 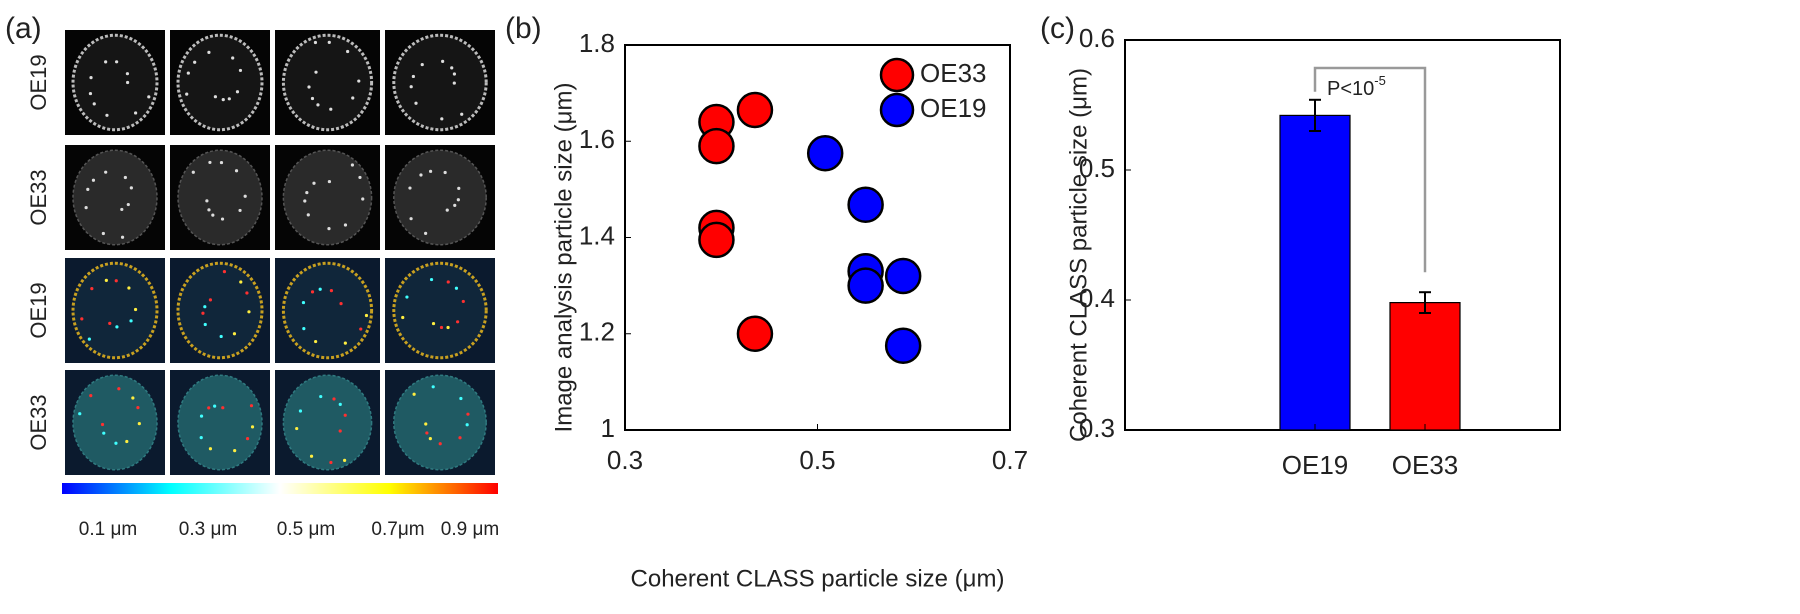 I want to click on annotation-text: P<10, so click(x=1350, y=89).